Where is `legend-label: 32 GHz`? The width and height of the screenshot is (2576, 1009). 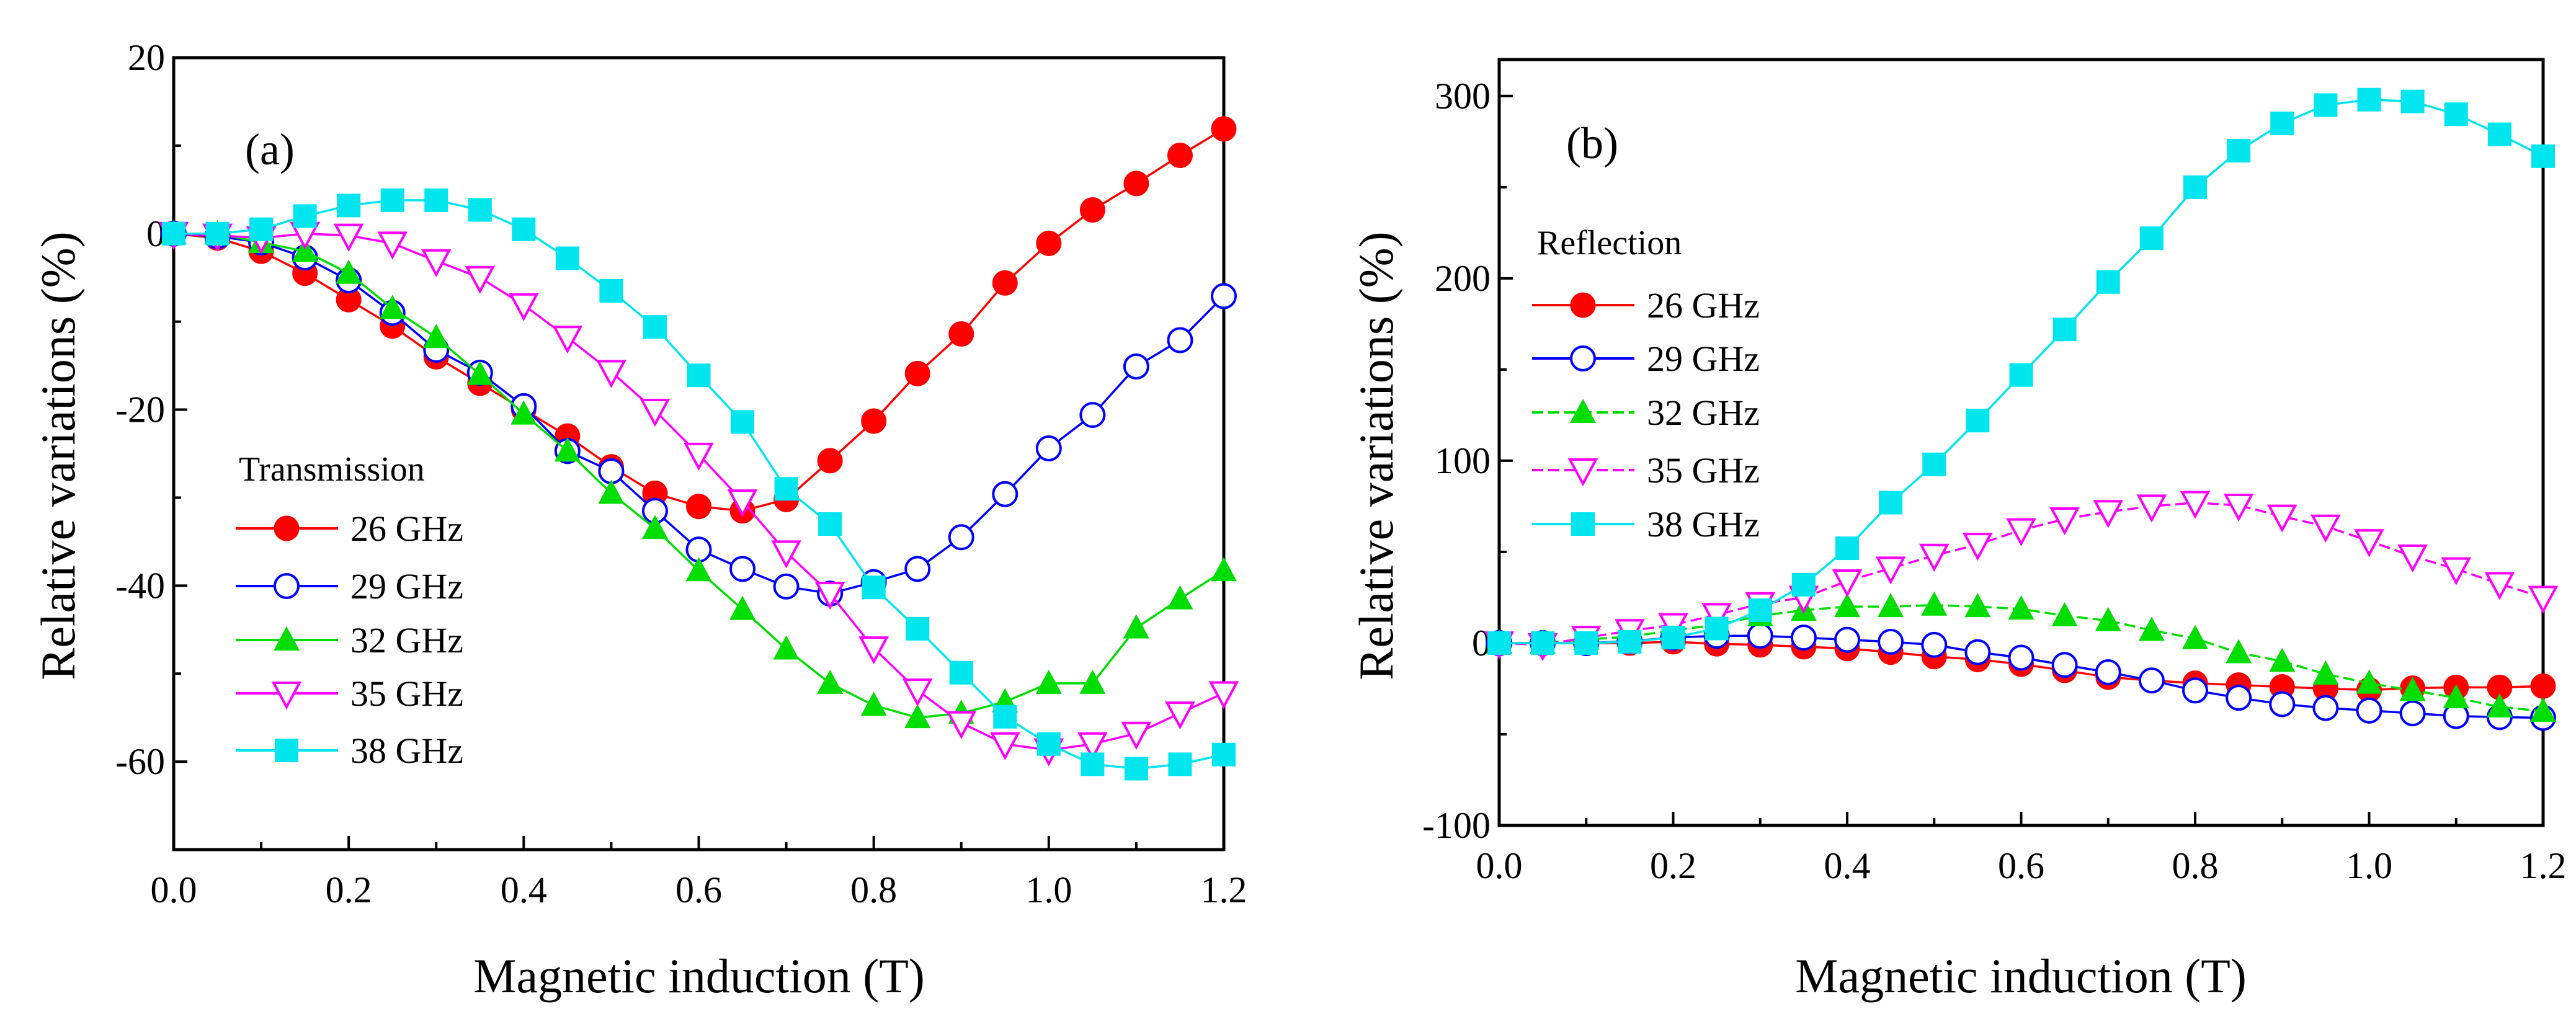 legend-label: 32 GHz is located at coordinates (407, 640).